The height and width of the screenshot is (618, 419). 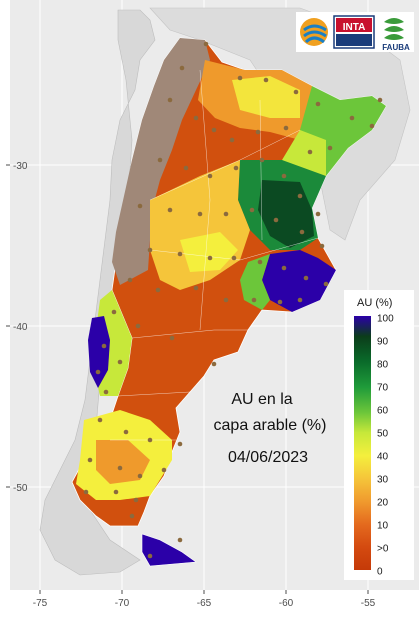 What do you see at coordinates (383, 503) in the screenshot?
I see `legend-label: 20` at bounding box center [383, 503].